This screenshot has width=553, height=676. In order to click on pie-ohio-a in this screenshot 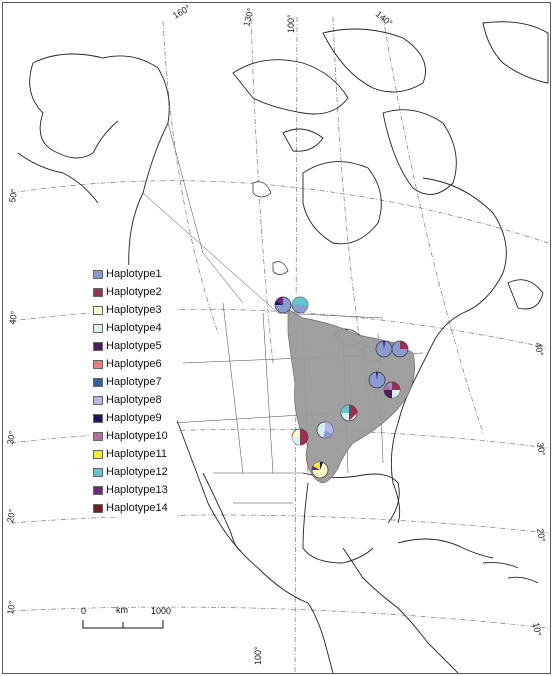, I will do `click(384, 349)`.